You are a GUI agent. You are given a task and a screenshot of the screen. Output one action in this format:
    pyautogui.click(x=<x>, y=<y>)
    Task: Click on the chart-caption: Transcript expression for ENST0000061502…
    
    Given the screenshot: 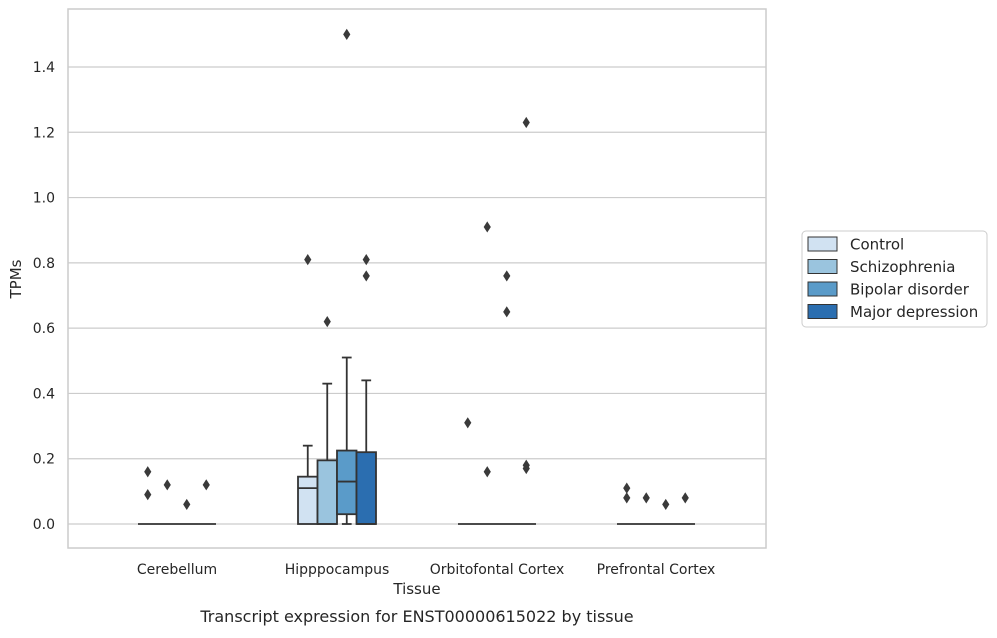 What is the action you would take?
    pyautogui.click(x=416, y=616)
    